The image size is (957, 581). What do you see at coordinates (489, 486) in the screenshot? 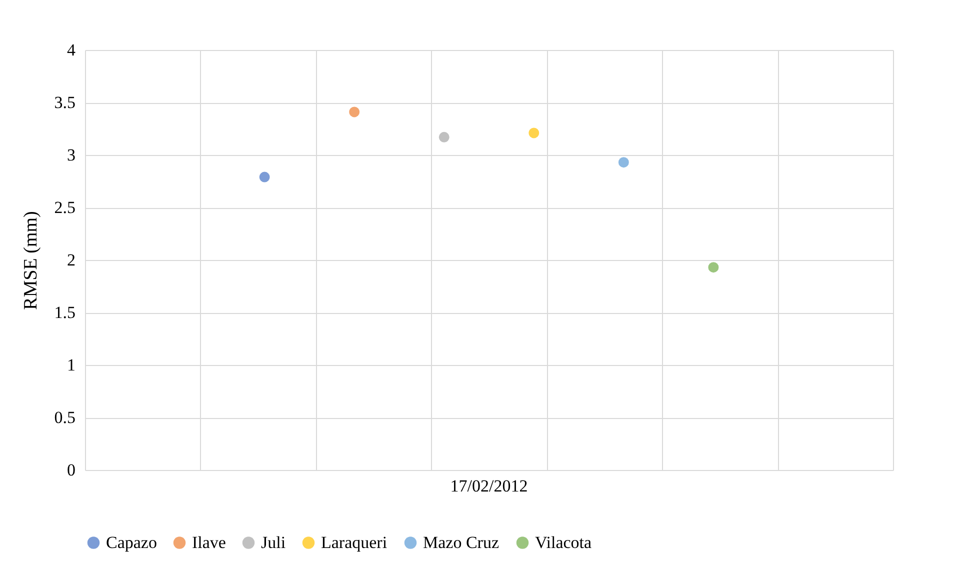
I see `x-tick-label: 17/02/2012` at bounding box center [489, 486].